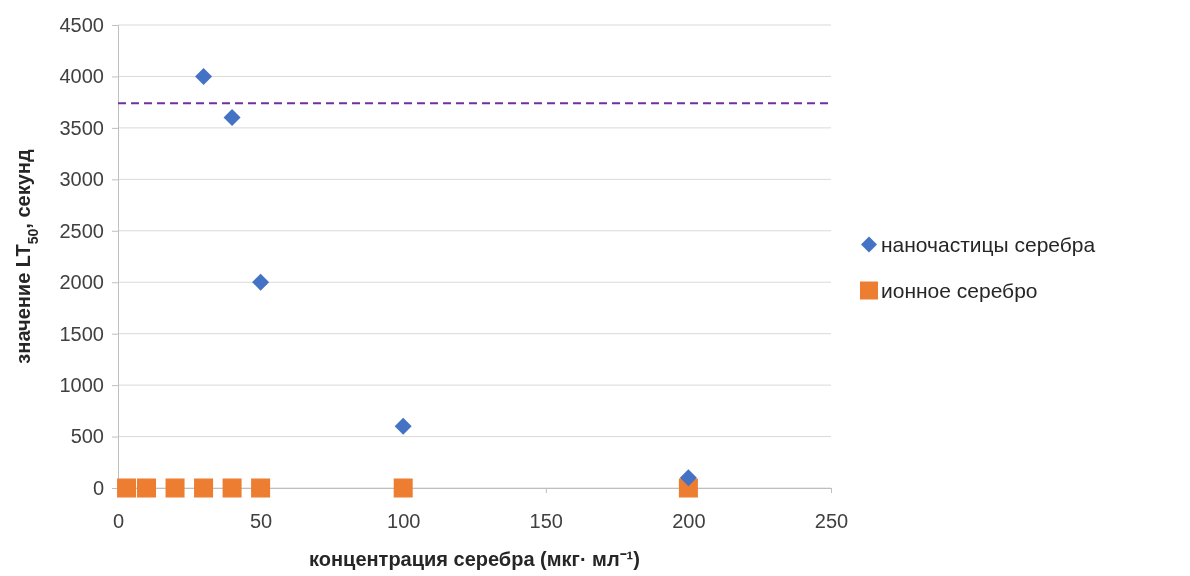 The image size is (1190, 576). I want to click on y-tick-label: 4000, so click(81, 76).